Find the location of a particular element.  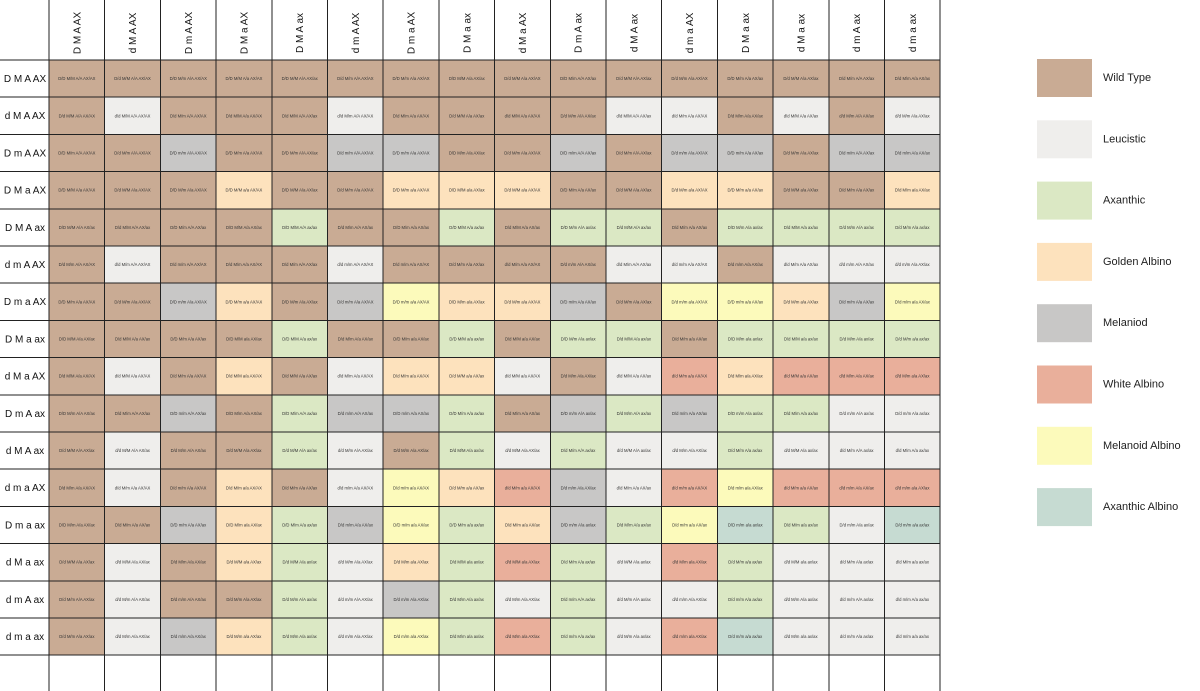

column-header: d M a AX is located at coordinates (523, 32).